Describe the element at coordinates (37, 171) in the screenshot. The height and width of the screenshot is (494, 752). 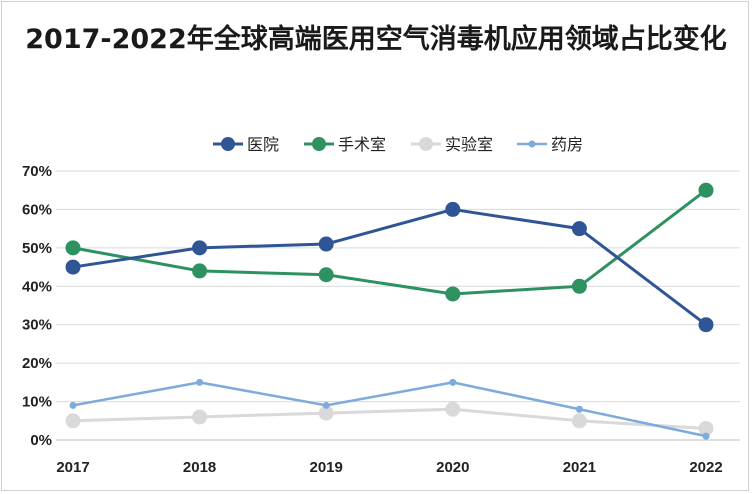
I see `y-tick-label: 70%` at that location.